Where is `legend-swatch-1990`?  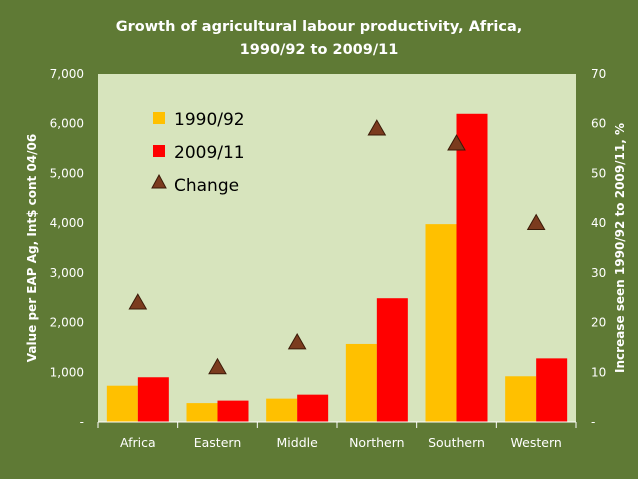
legend-swatch-1990 is located at coordinates (159, 118).